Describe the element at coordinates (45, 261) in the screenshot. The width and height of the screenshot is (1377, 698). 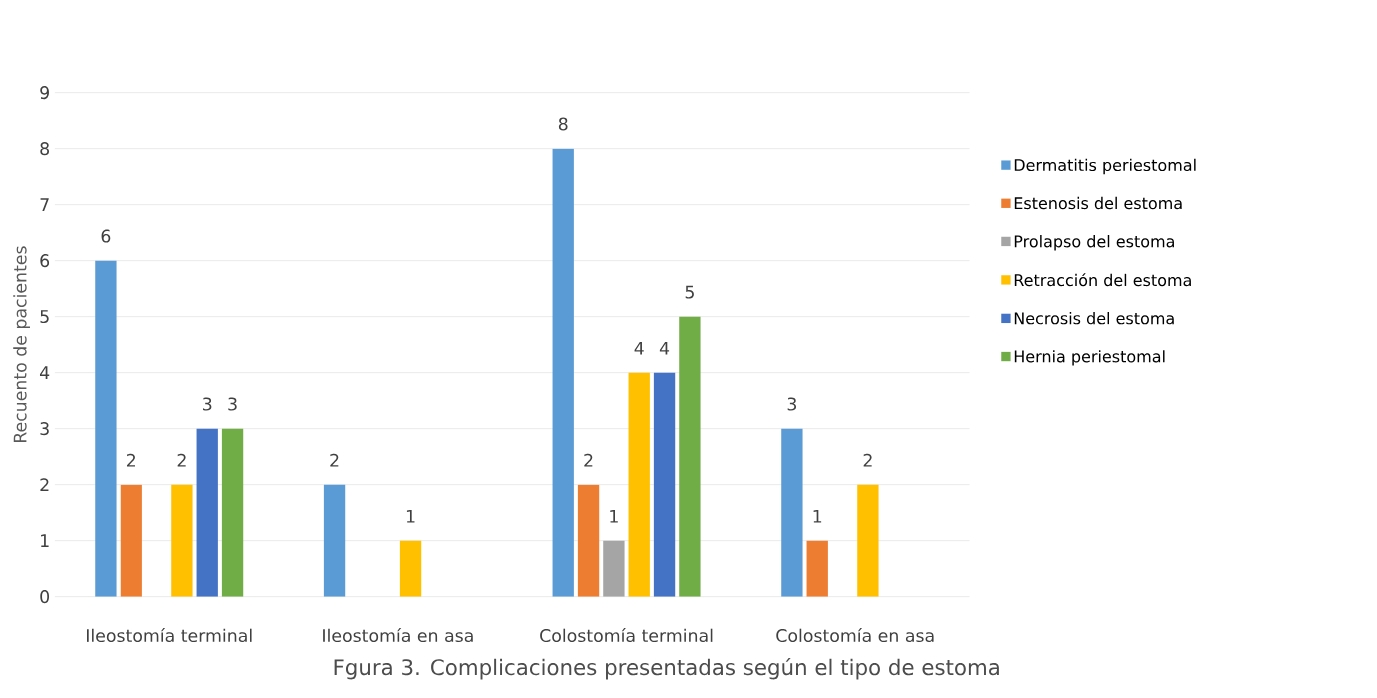
I see `y-tick-label: 6` at that location.